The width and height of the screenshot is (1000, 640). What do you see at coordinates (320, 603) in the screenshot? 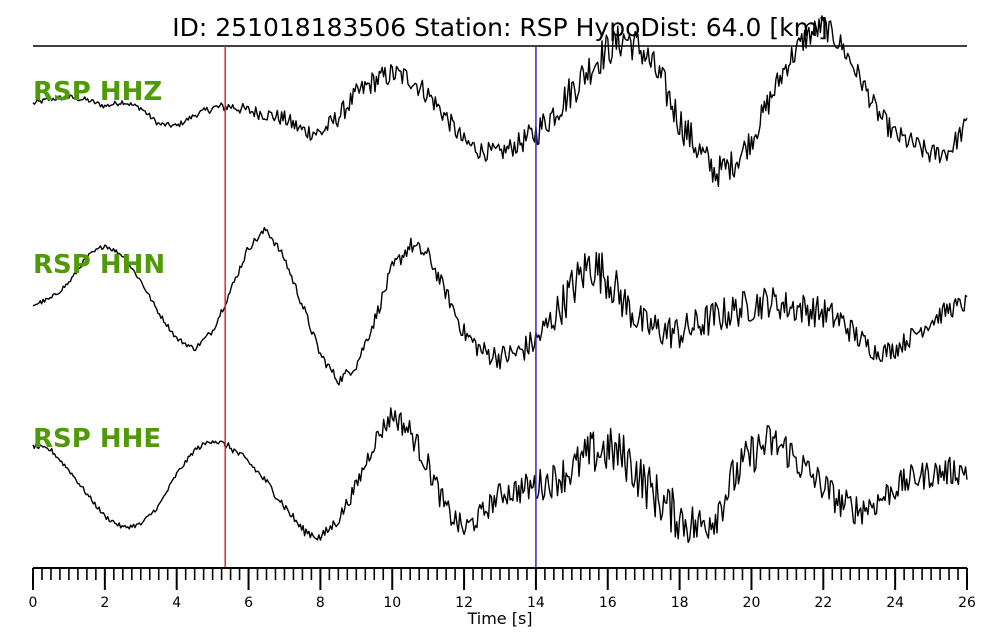
I see `x-tick-label: 8` at bounding box center [320, 603].